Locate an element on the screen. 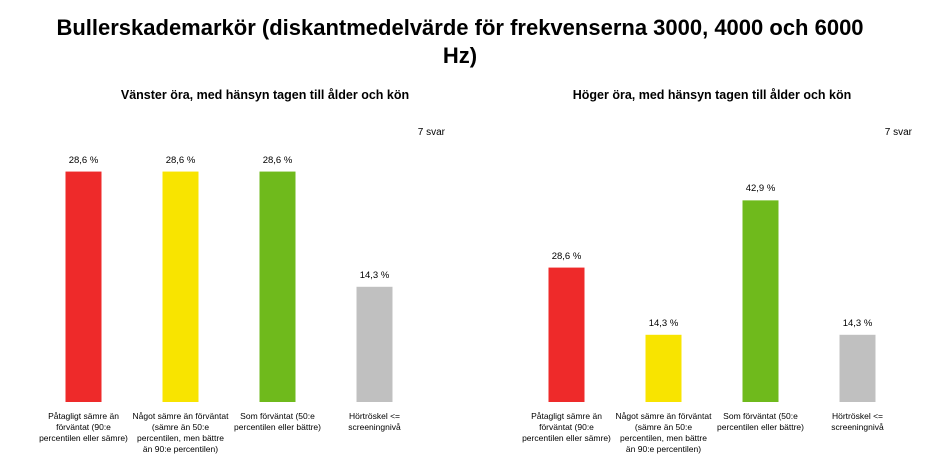 Image resolution: width=945 pixels, height=470 pixels. value-label: 42,9 % is located at coordinates (760, 189).